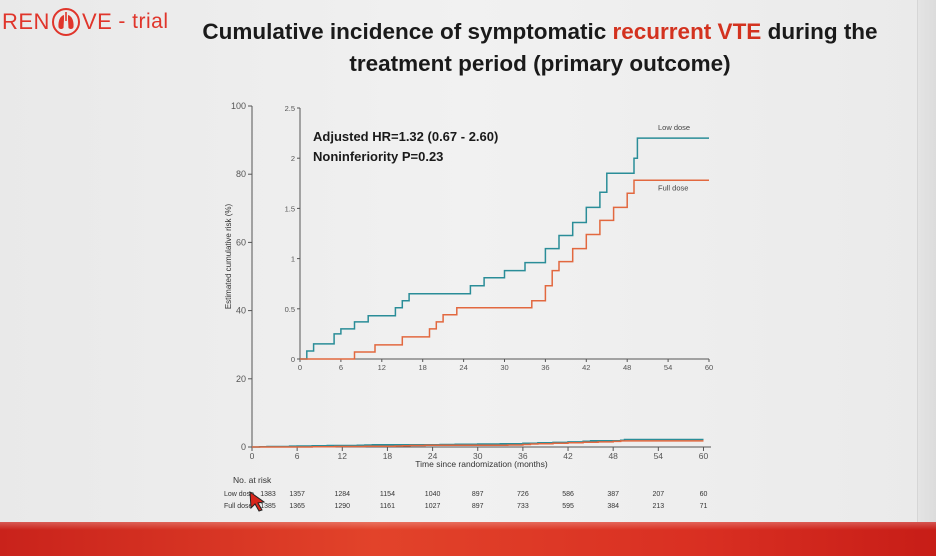 The height and width of the screenshot is (556, 936). I want to click on at-risk-value: 1040, so click(433, 494).